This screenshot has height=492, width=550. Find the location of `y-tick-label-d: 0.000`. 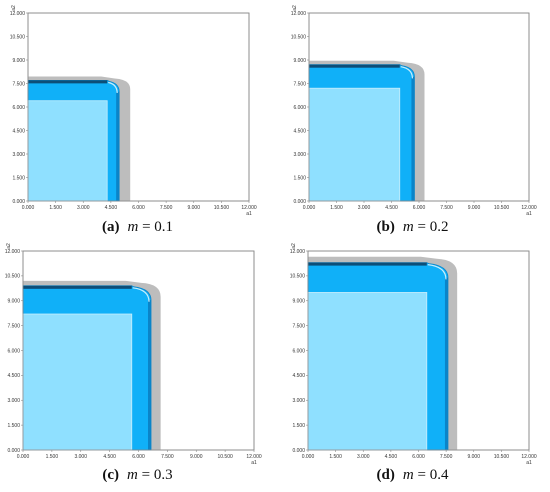

y-tick-label-d: 0.000 is located at coordinates (298, 451).